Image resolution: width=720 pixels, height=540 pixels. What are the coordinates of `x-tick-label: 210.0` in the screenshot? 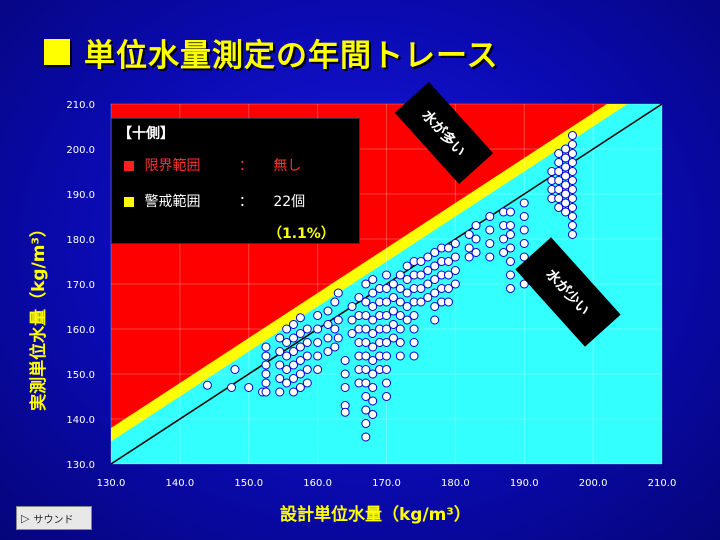 It's located at (662, 483).